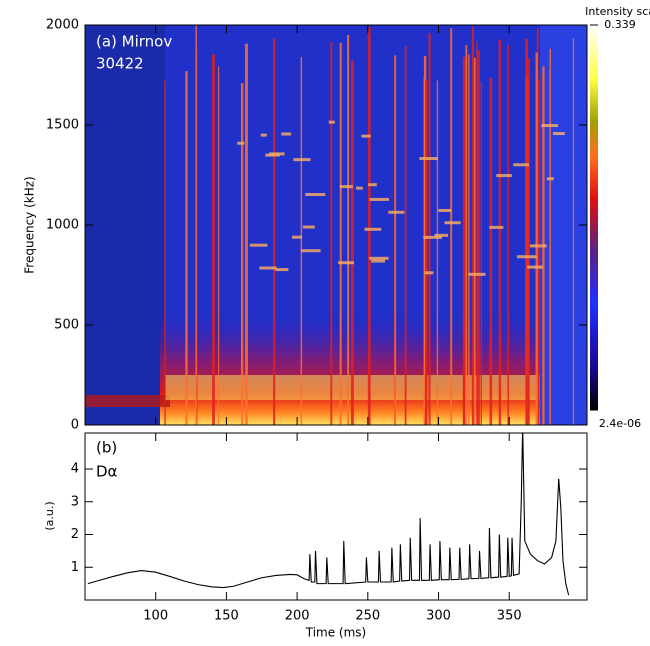 The width and height of the screenshot is (650, 646). I want to click on y-tick-label: 1, so click(75, 567).